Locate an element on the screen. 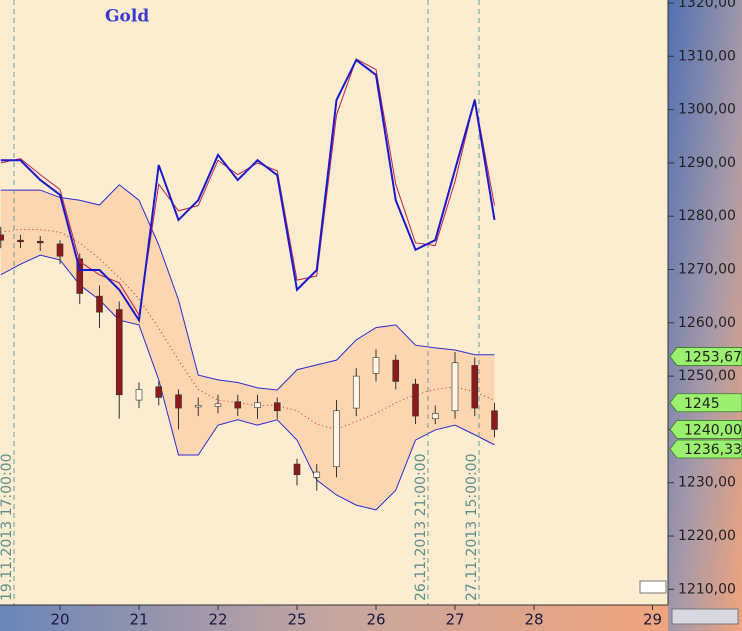  time-marker-label: 19.11.2013 17:00:00 is located at coordinates (7, 528).